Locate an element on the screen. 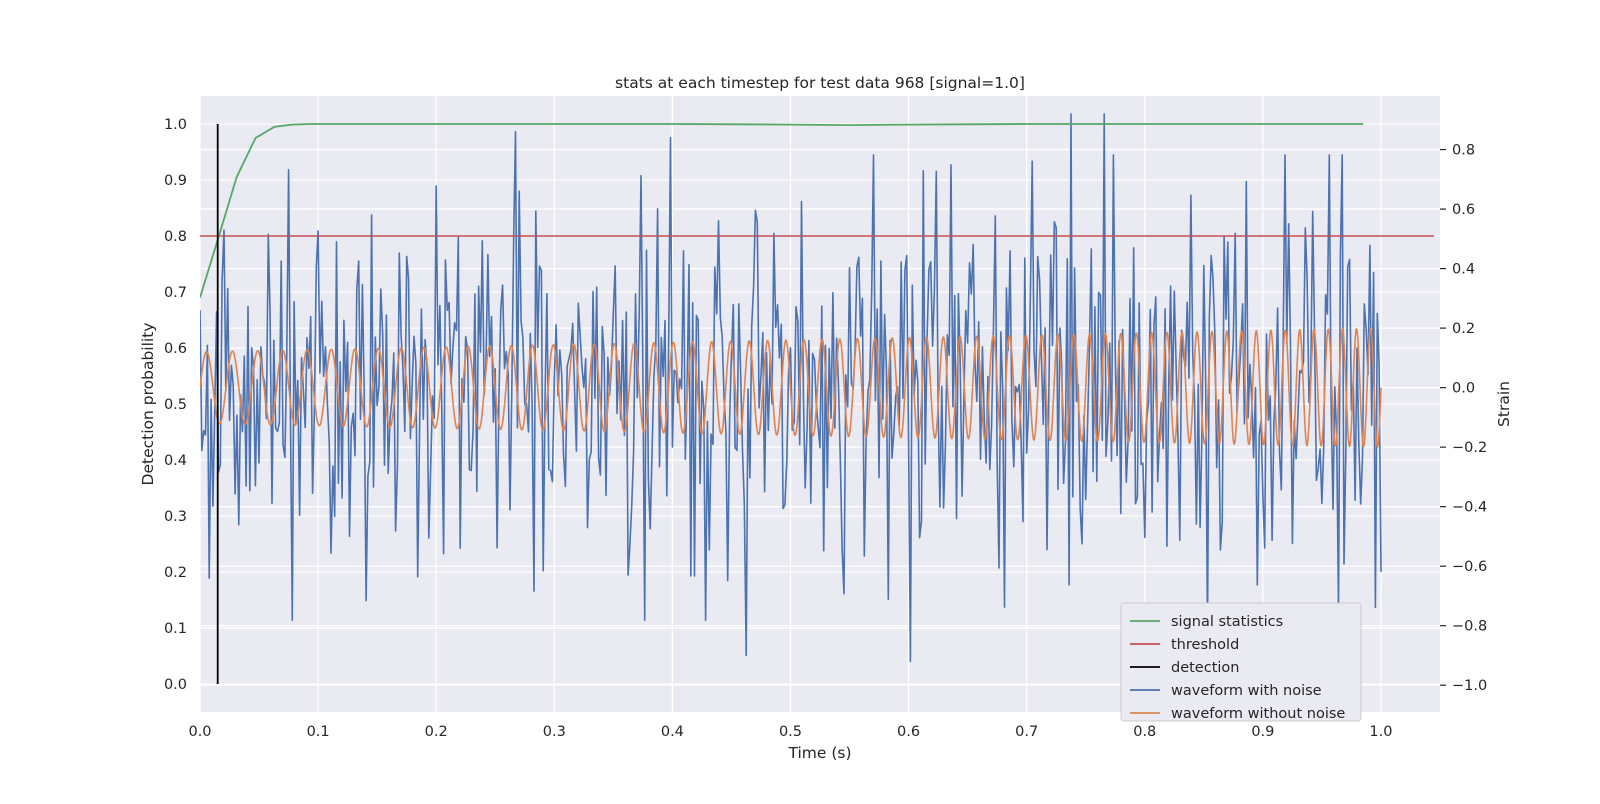 The image size is (1600, 804). x-tick-label: 0.3 is located at coordinates (554, 732).